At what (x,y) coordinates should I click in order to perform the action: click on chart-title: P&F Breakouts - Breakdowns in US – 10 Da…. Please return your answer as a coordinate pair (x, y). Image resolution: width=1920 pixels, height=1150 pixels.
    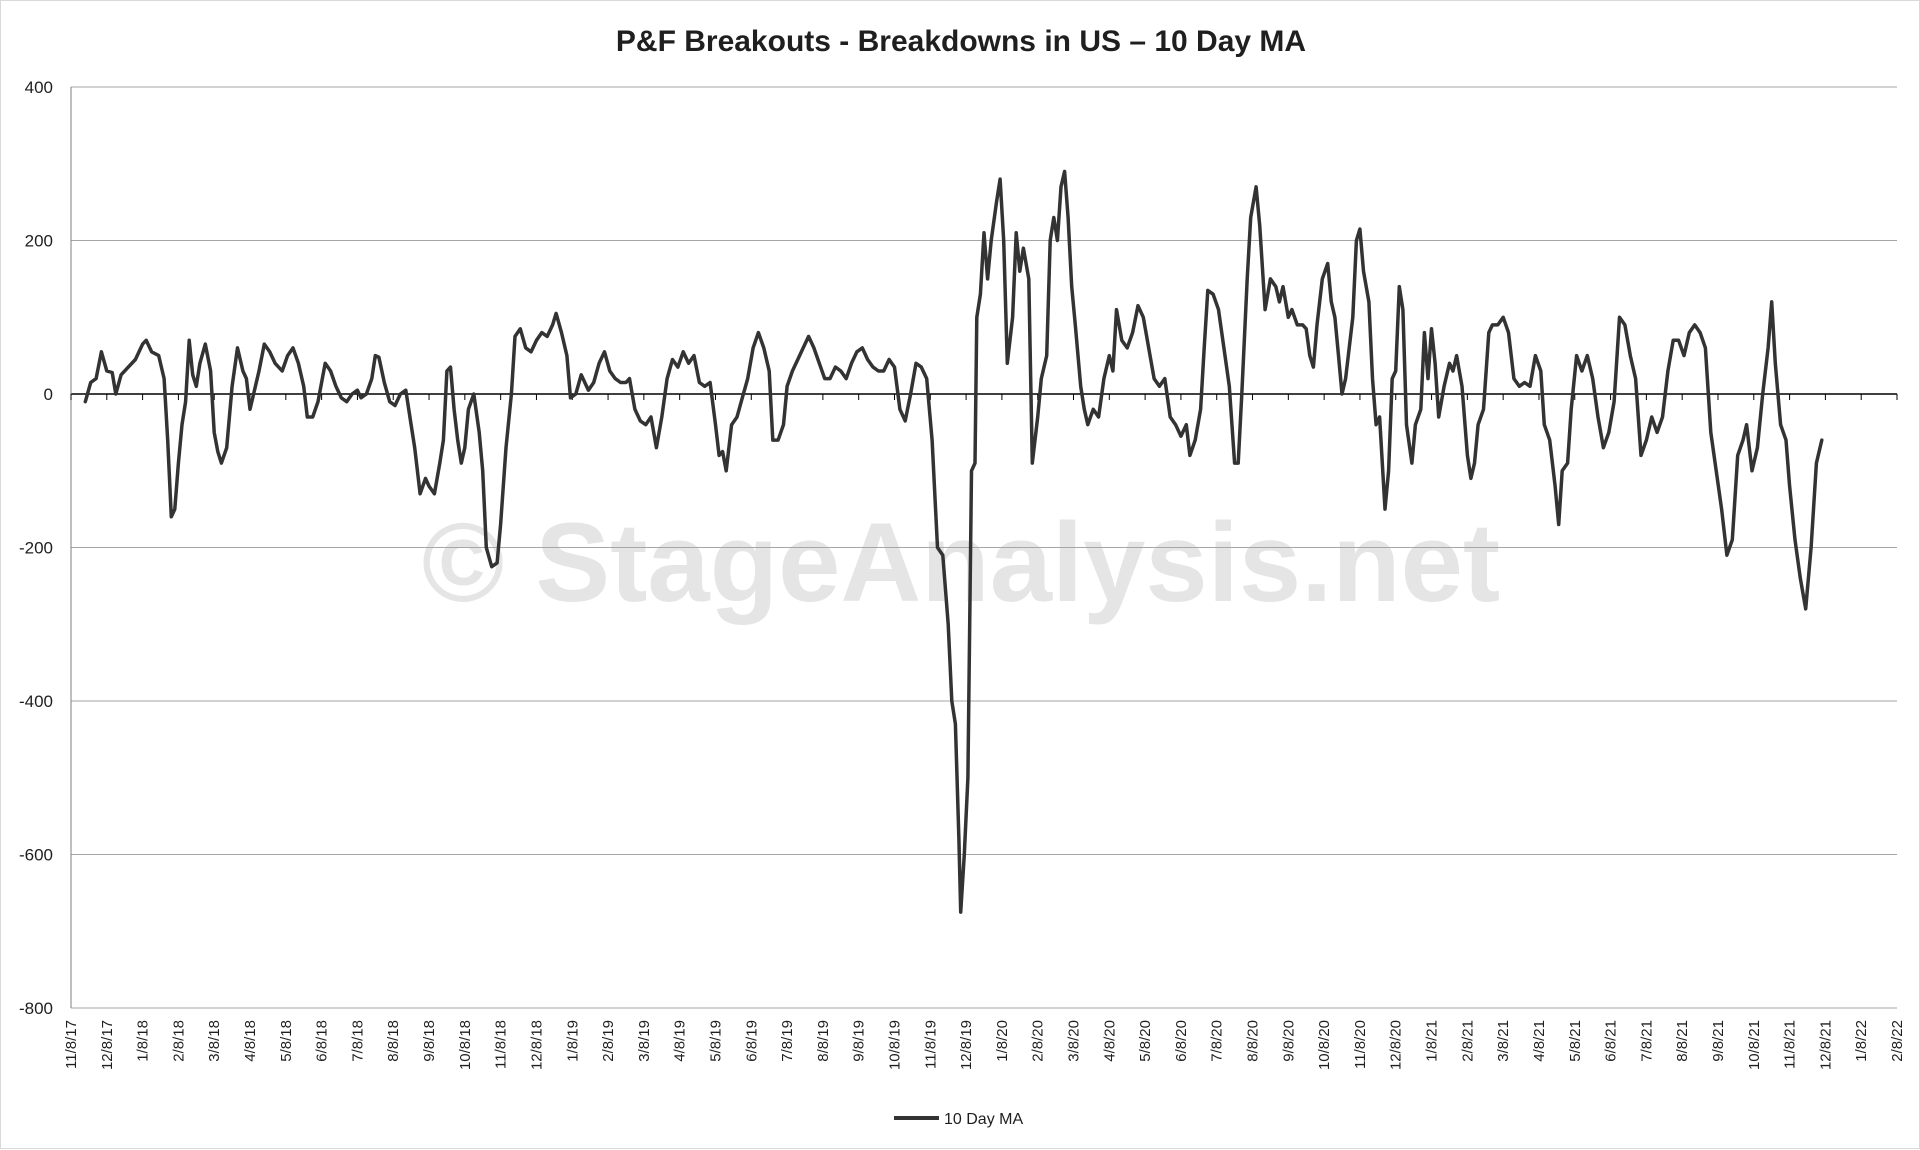
    Looking at the image, I should click on (961, 41).